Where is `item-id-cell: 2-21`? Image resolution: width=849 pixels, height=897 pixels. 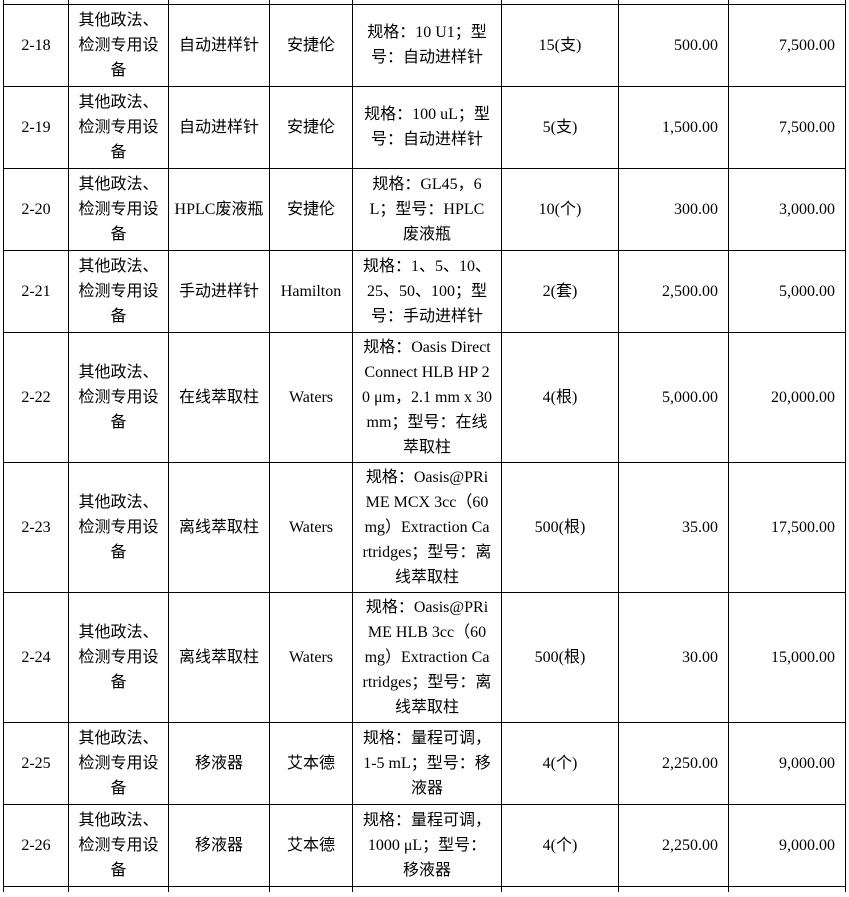
item-id-cell: 2-21 is located at coordinates (36, 291).